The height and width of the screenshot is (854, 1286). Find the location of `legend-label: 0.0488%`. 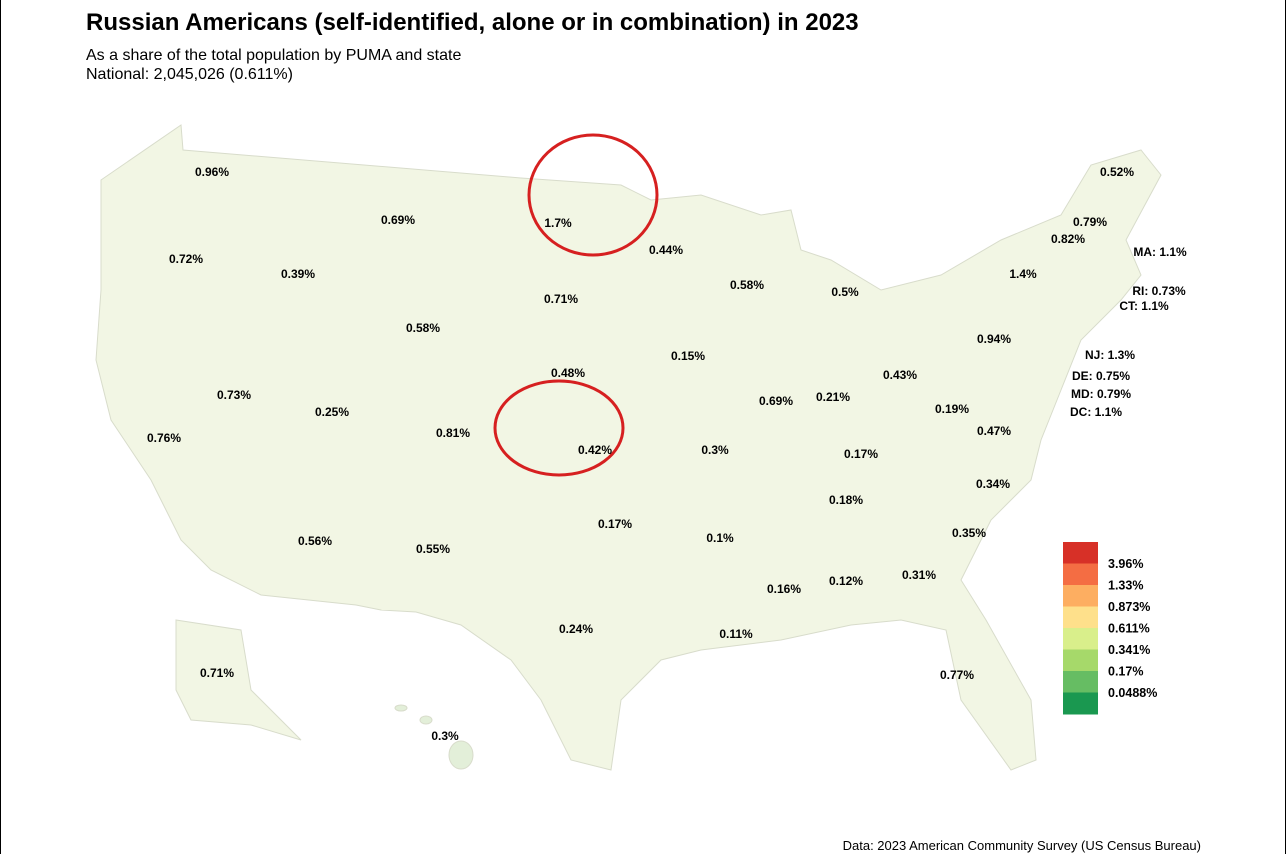

legend-label: 0.0488% is located at coordinates (1132, 693).